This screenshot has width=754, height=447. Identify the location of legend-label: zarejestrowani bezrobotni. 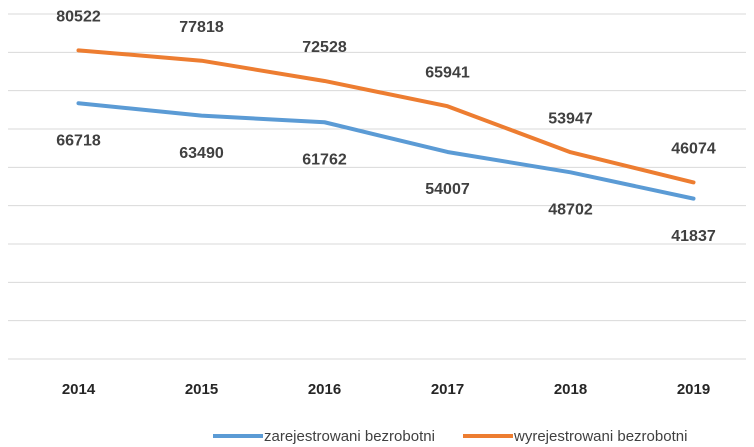
(349, 436).